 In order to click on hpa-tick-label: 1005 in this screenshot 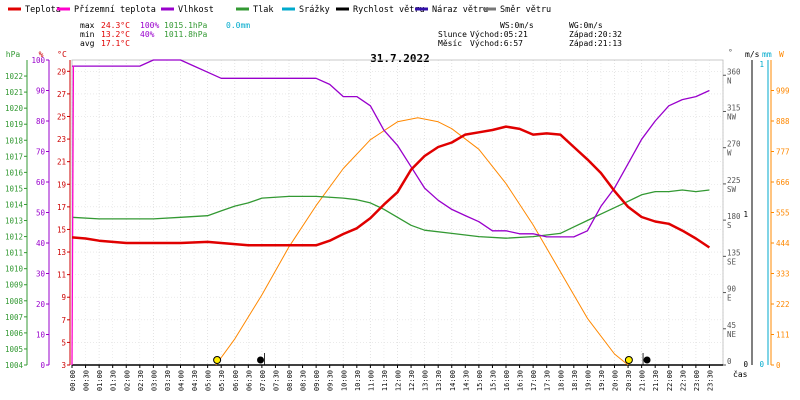, I will do `click(14, 349)`.